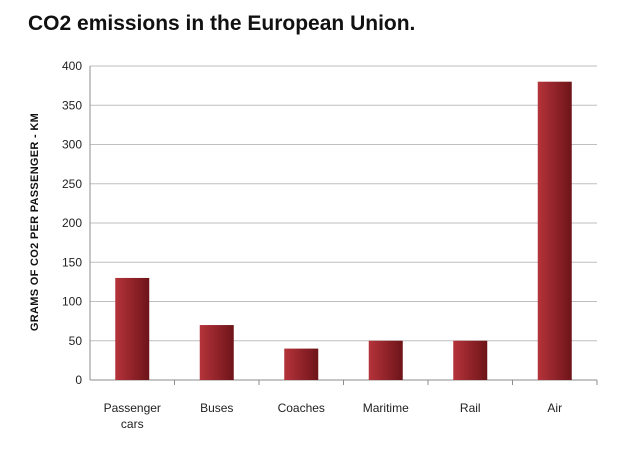  I want to click on y-tick-label: 400, so click(72, 66).